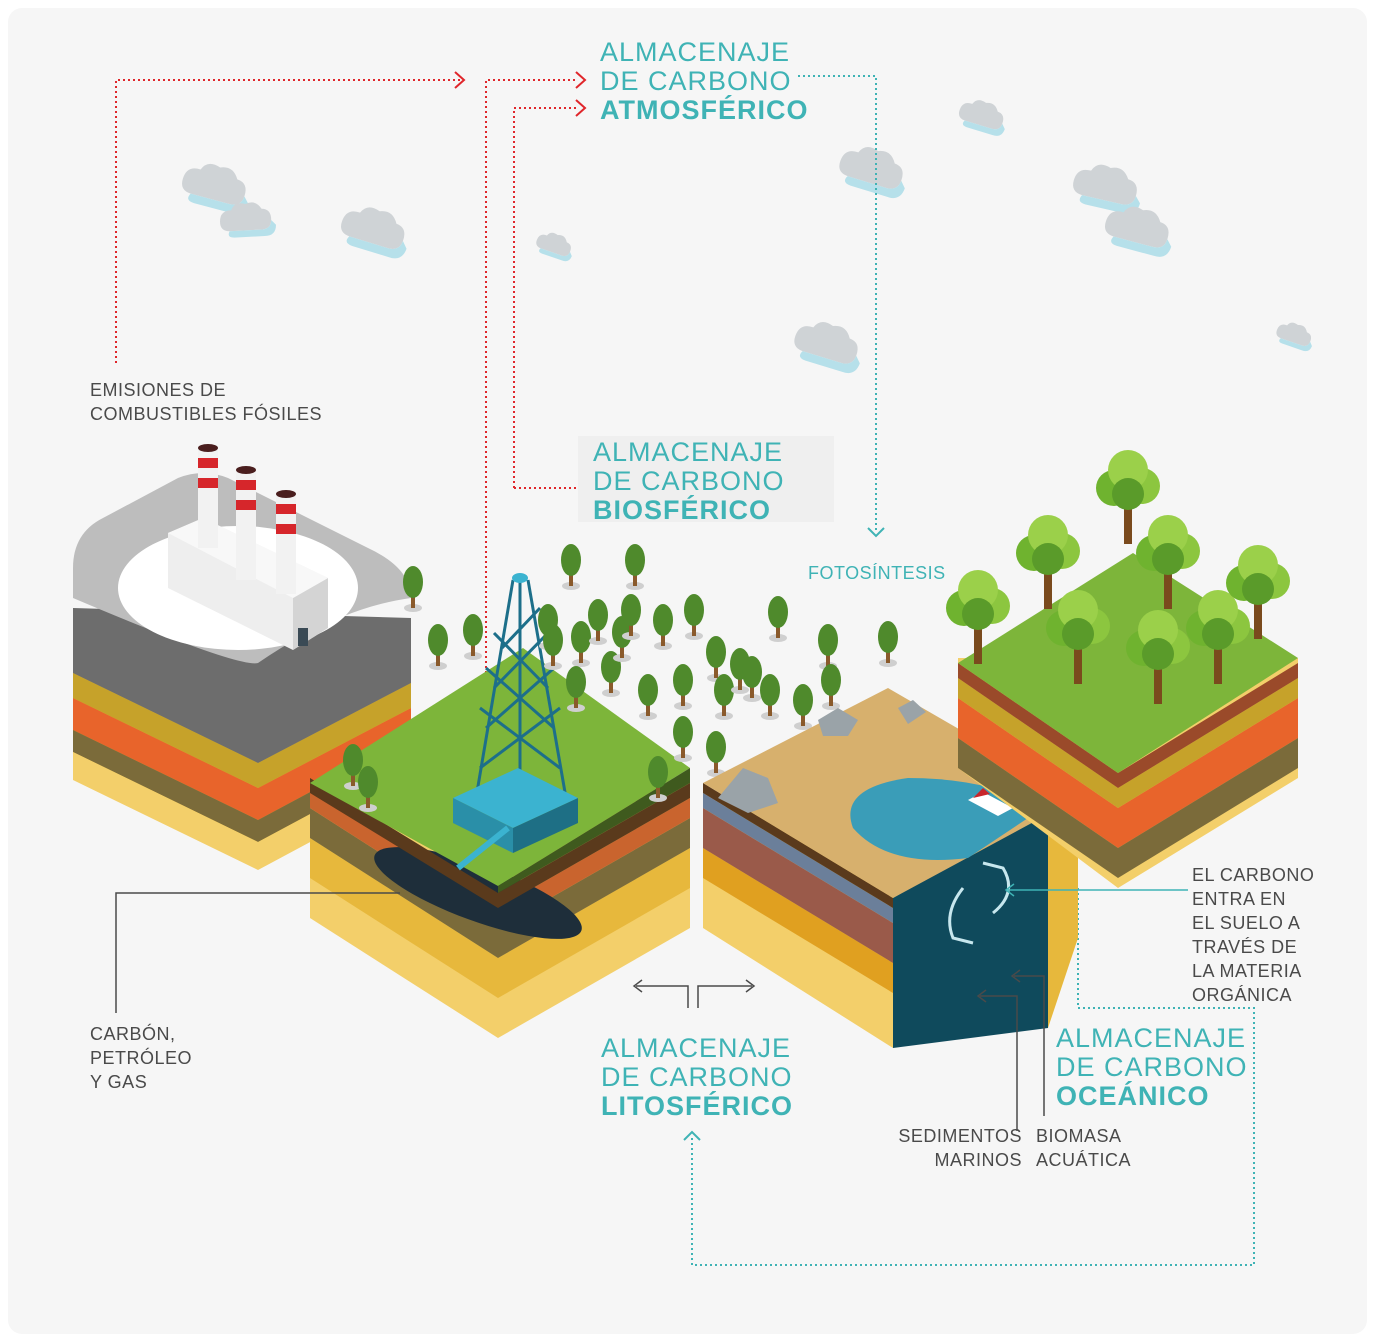 This screenshot has height=1342, width=1375. What do you see at coordinates (951, 1148) in the screenshot?
I see `marine-sediments-label: SEDIMENTOS MARINOS` at bounding box center [951, 1148].